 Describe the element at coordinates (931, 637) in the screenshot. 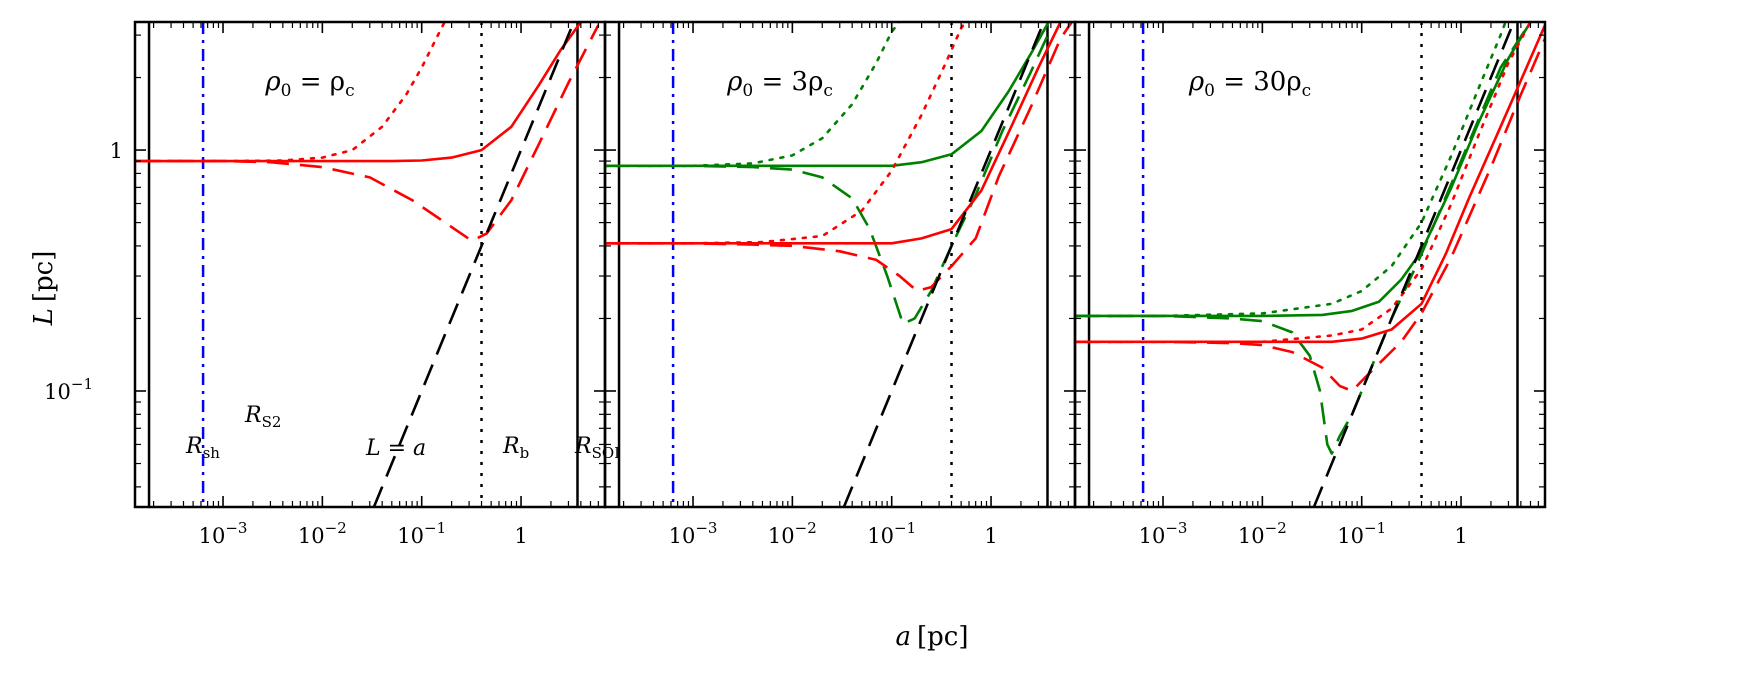

I see `x-axis-label: a [pc]` at that location.